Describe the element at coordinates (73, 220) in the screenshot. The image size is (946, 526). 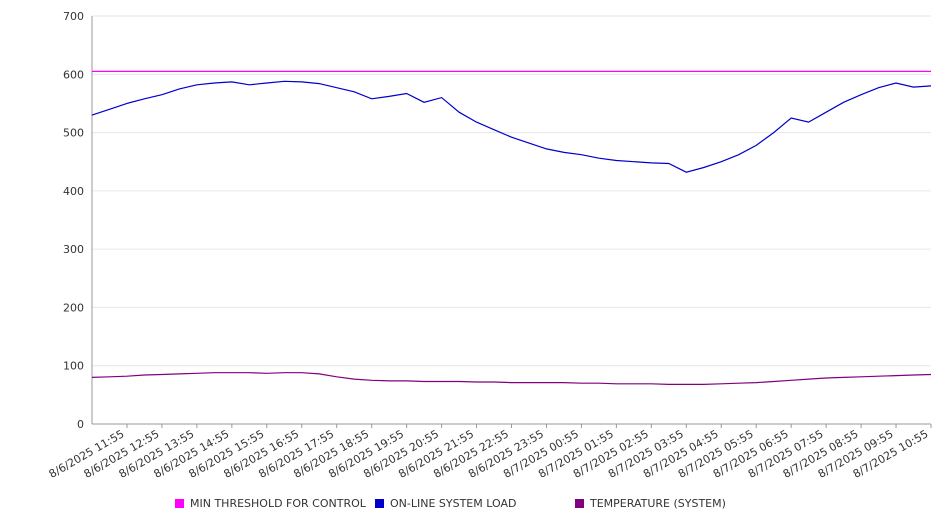
I see `y-axis-ticks: 0 100 200 300 400 500 600 700` at that location.